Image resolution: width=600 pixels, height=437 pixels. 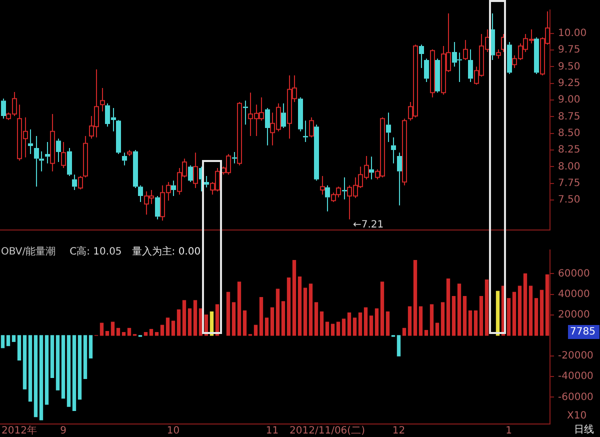 I want to click on x-tick-label: 11, so click(x=272, y=431).